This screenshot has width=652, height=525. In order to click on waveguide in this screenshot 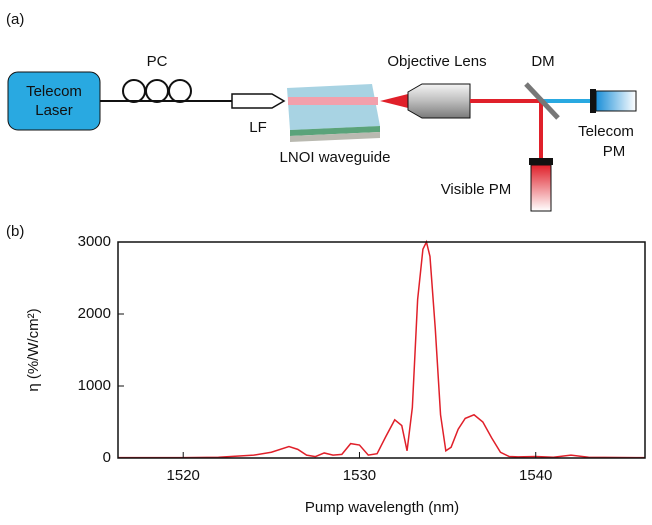, I will do `click(333, 107)`.